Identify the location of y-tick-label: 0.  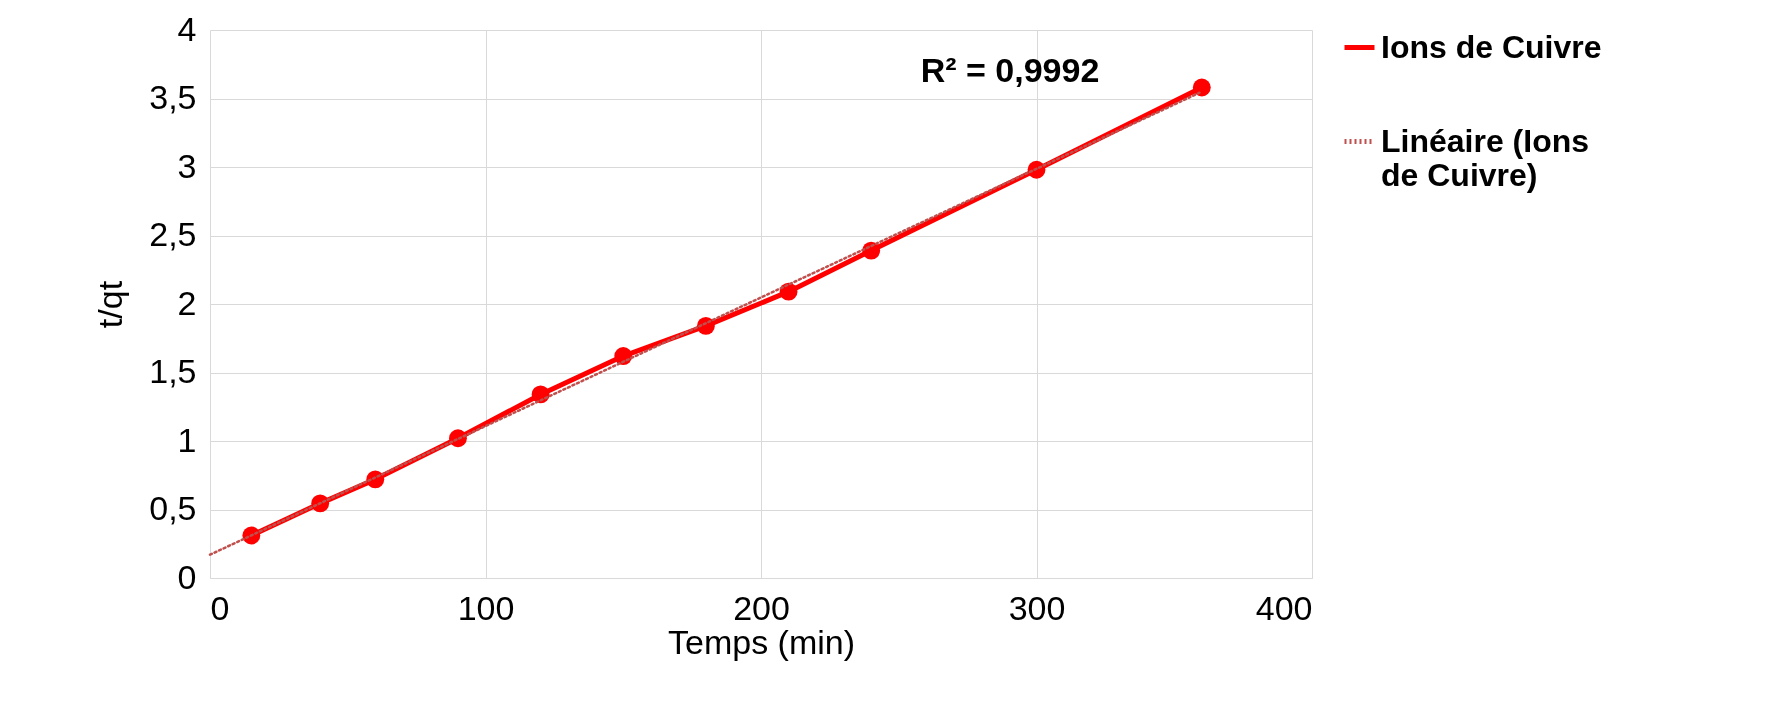
(187, 576).